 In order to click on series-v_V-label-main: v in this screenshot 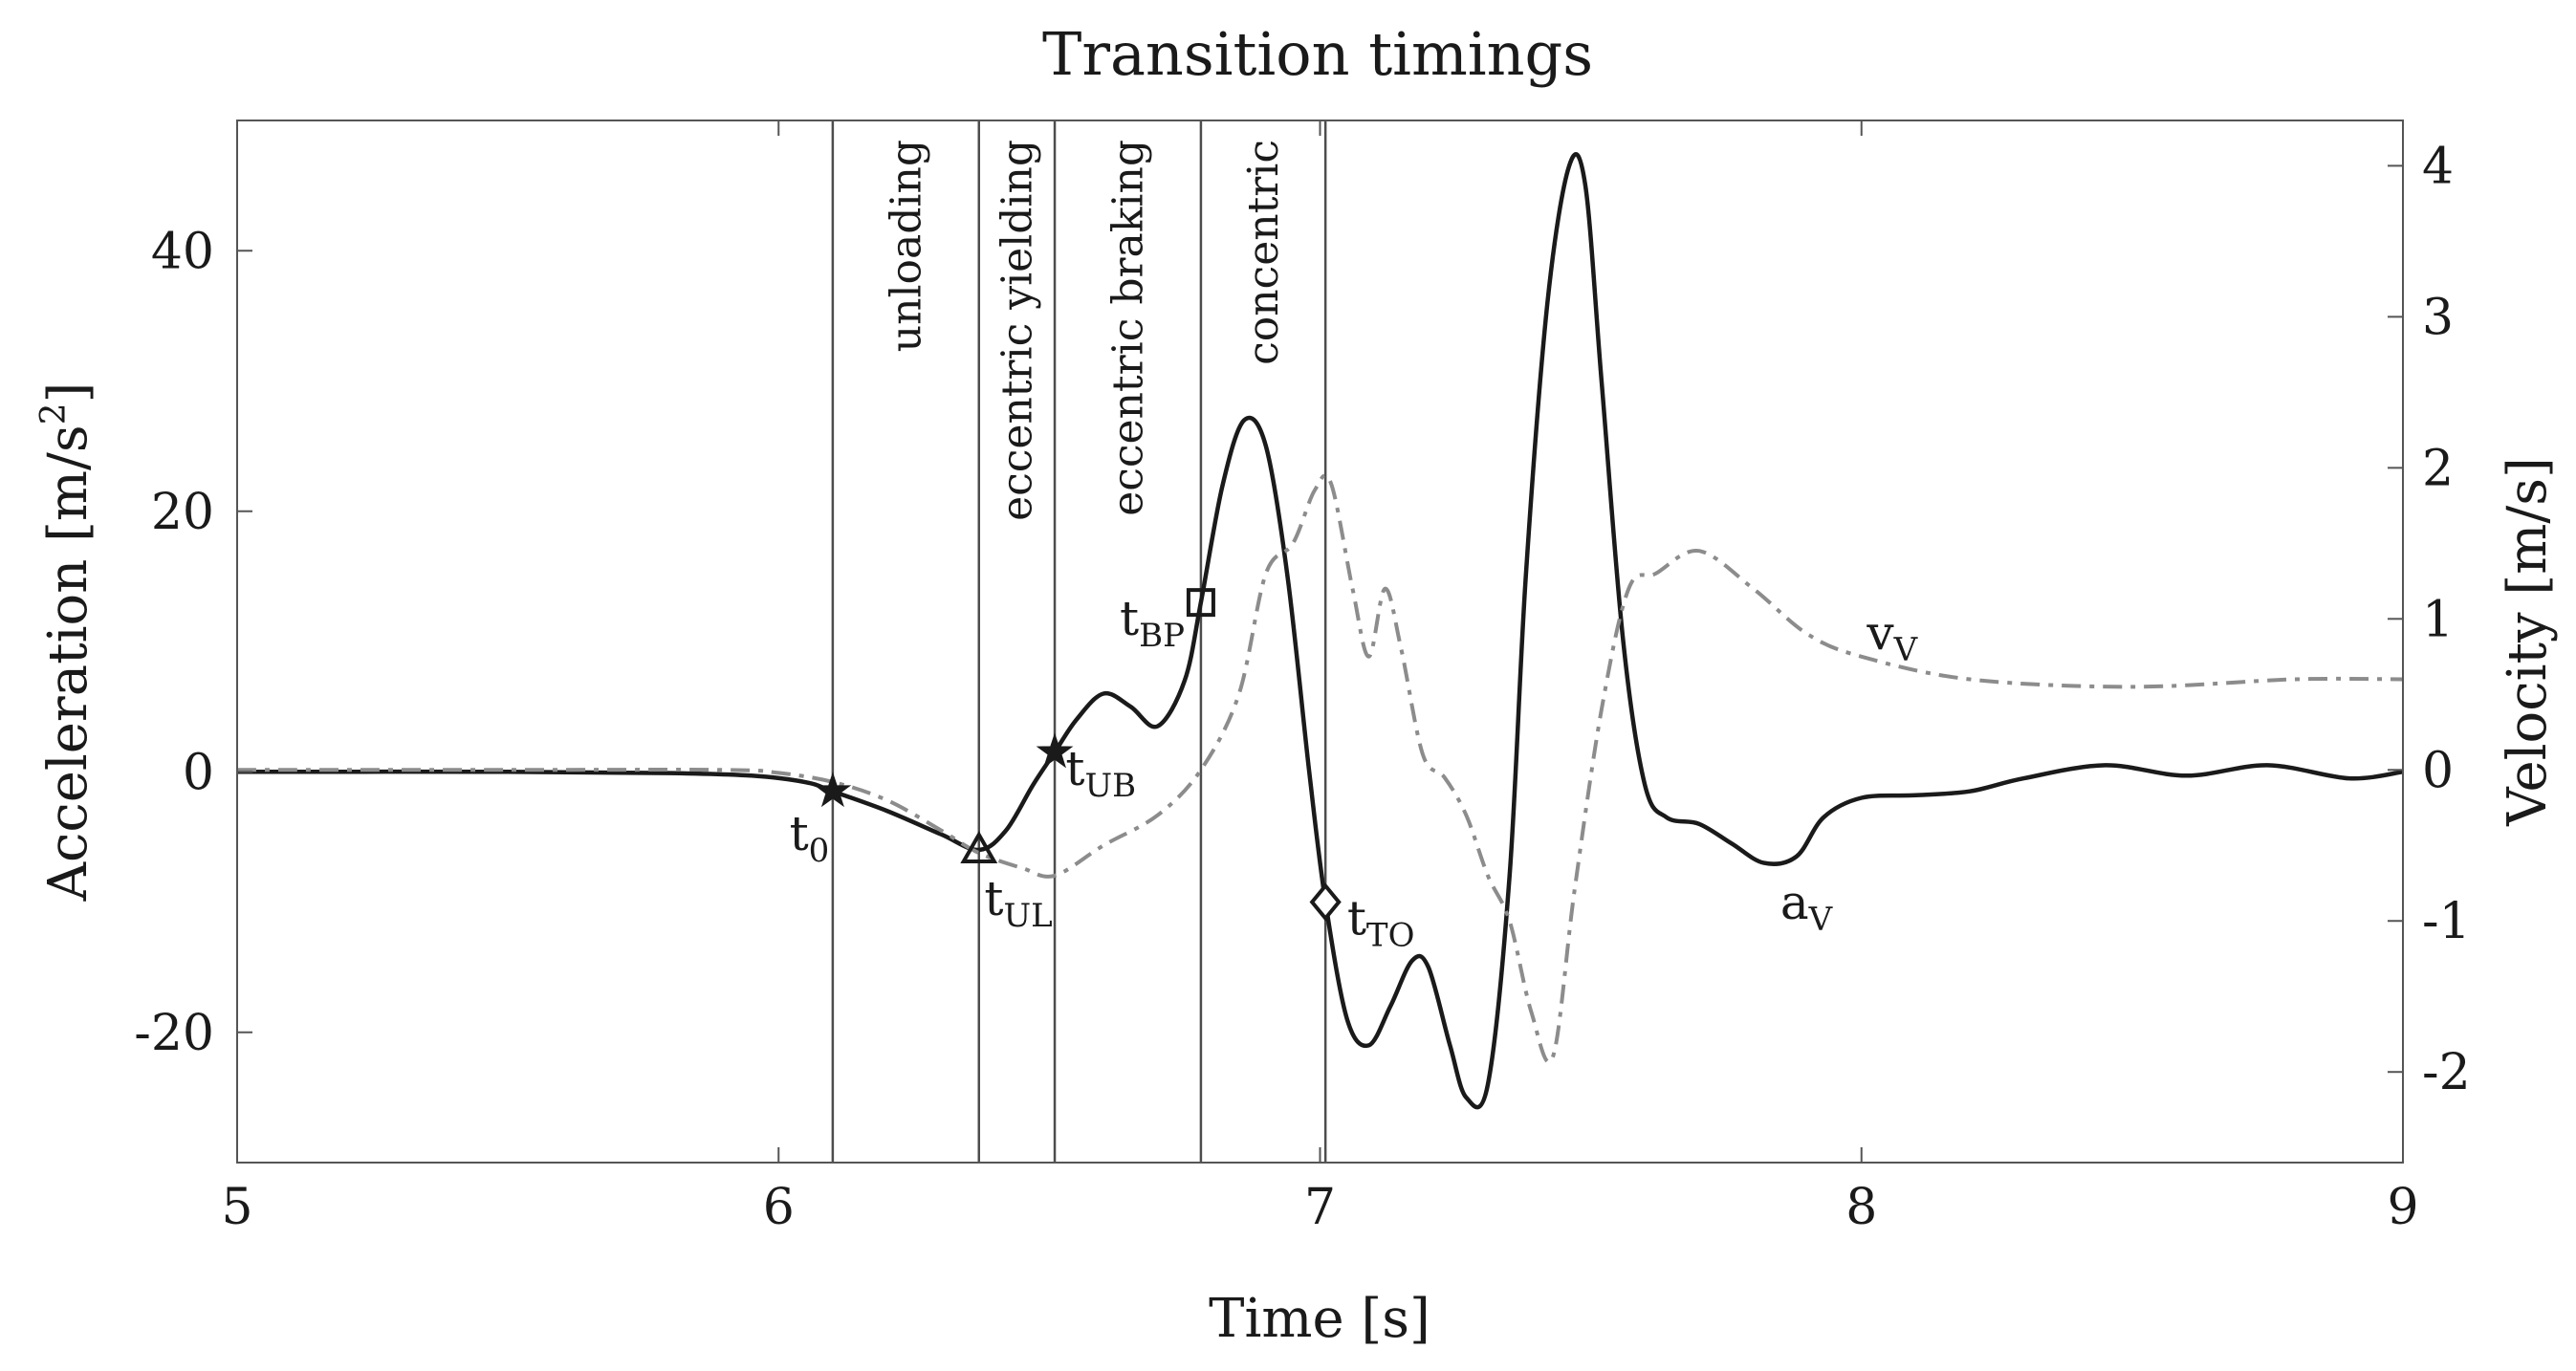, I will do `click(1880, 633)`.